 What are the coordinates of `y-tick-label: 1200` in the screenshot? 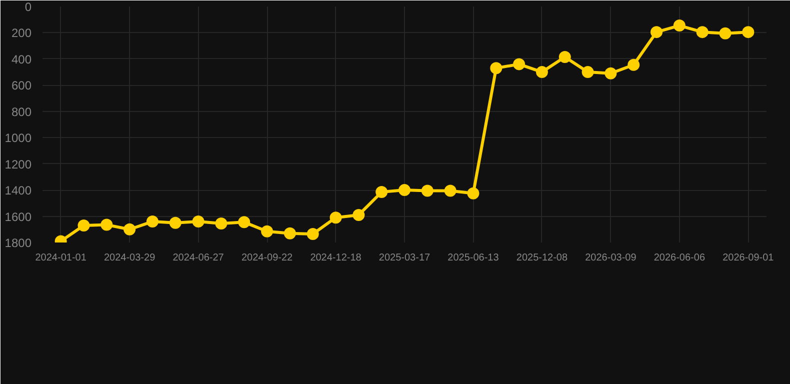 It's located at (18, 164).